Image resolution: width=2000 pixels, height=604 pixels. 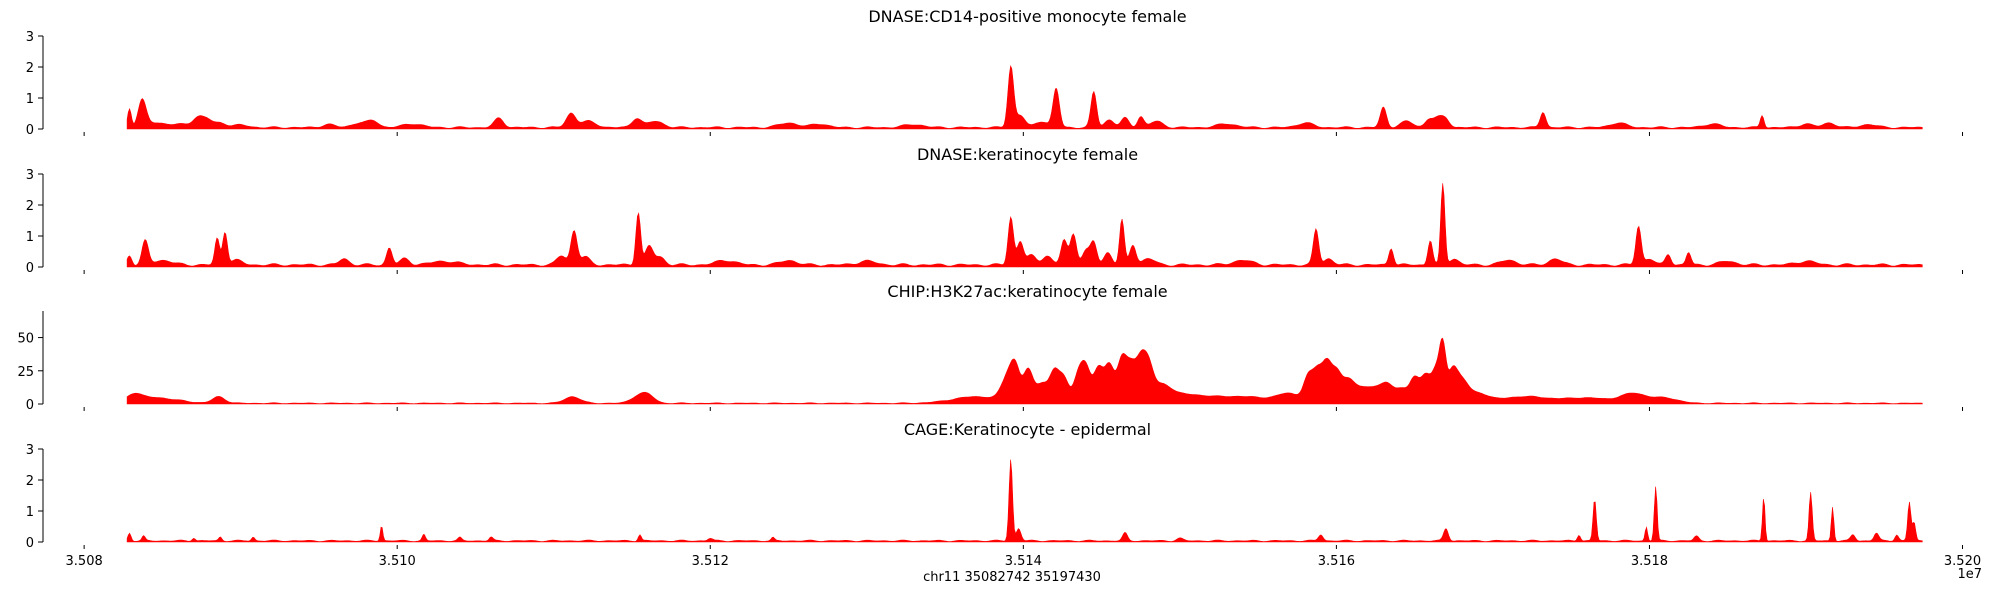 I want to click on x-tick-label: 3.516, so click(x=1336, y=561).